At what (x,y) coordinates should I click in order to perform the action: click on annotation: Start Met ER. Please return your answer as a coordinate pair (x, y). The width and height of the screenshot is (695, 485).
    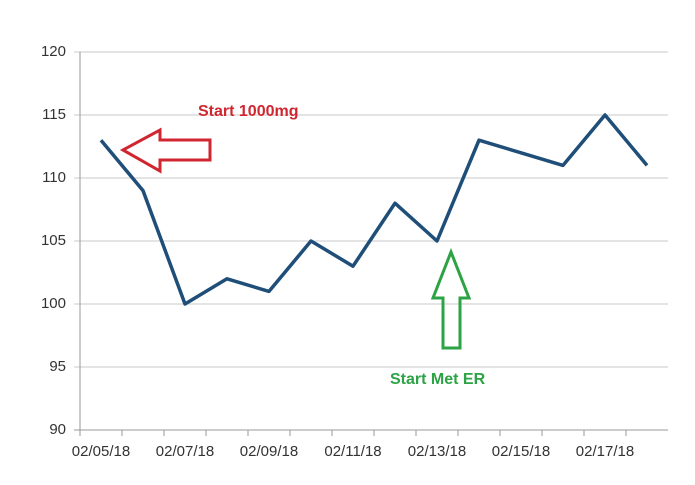
    Looking at the image, I should click on (438, 379).